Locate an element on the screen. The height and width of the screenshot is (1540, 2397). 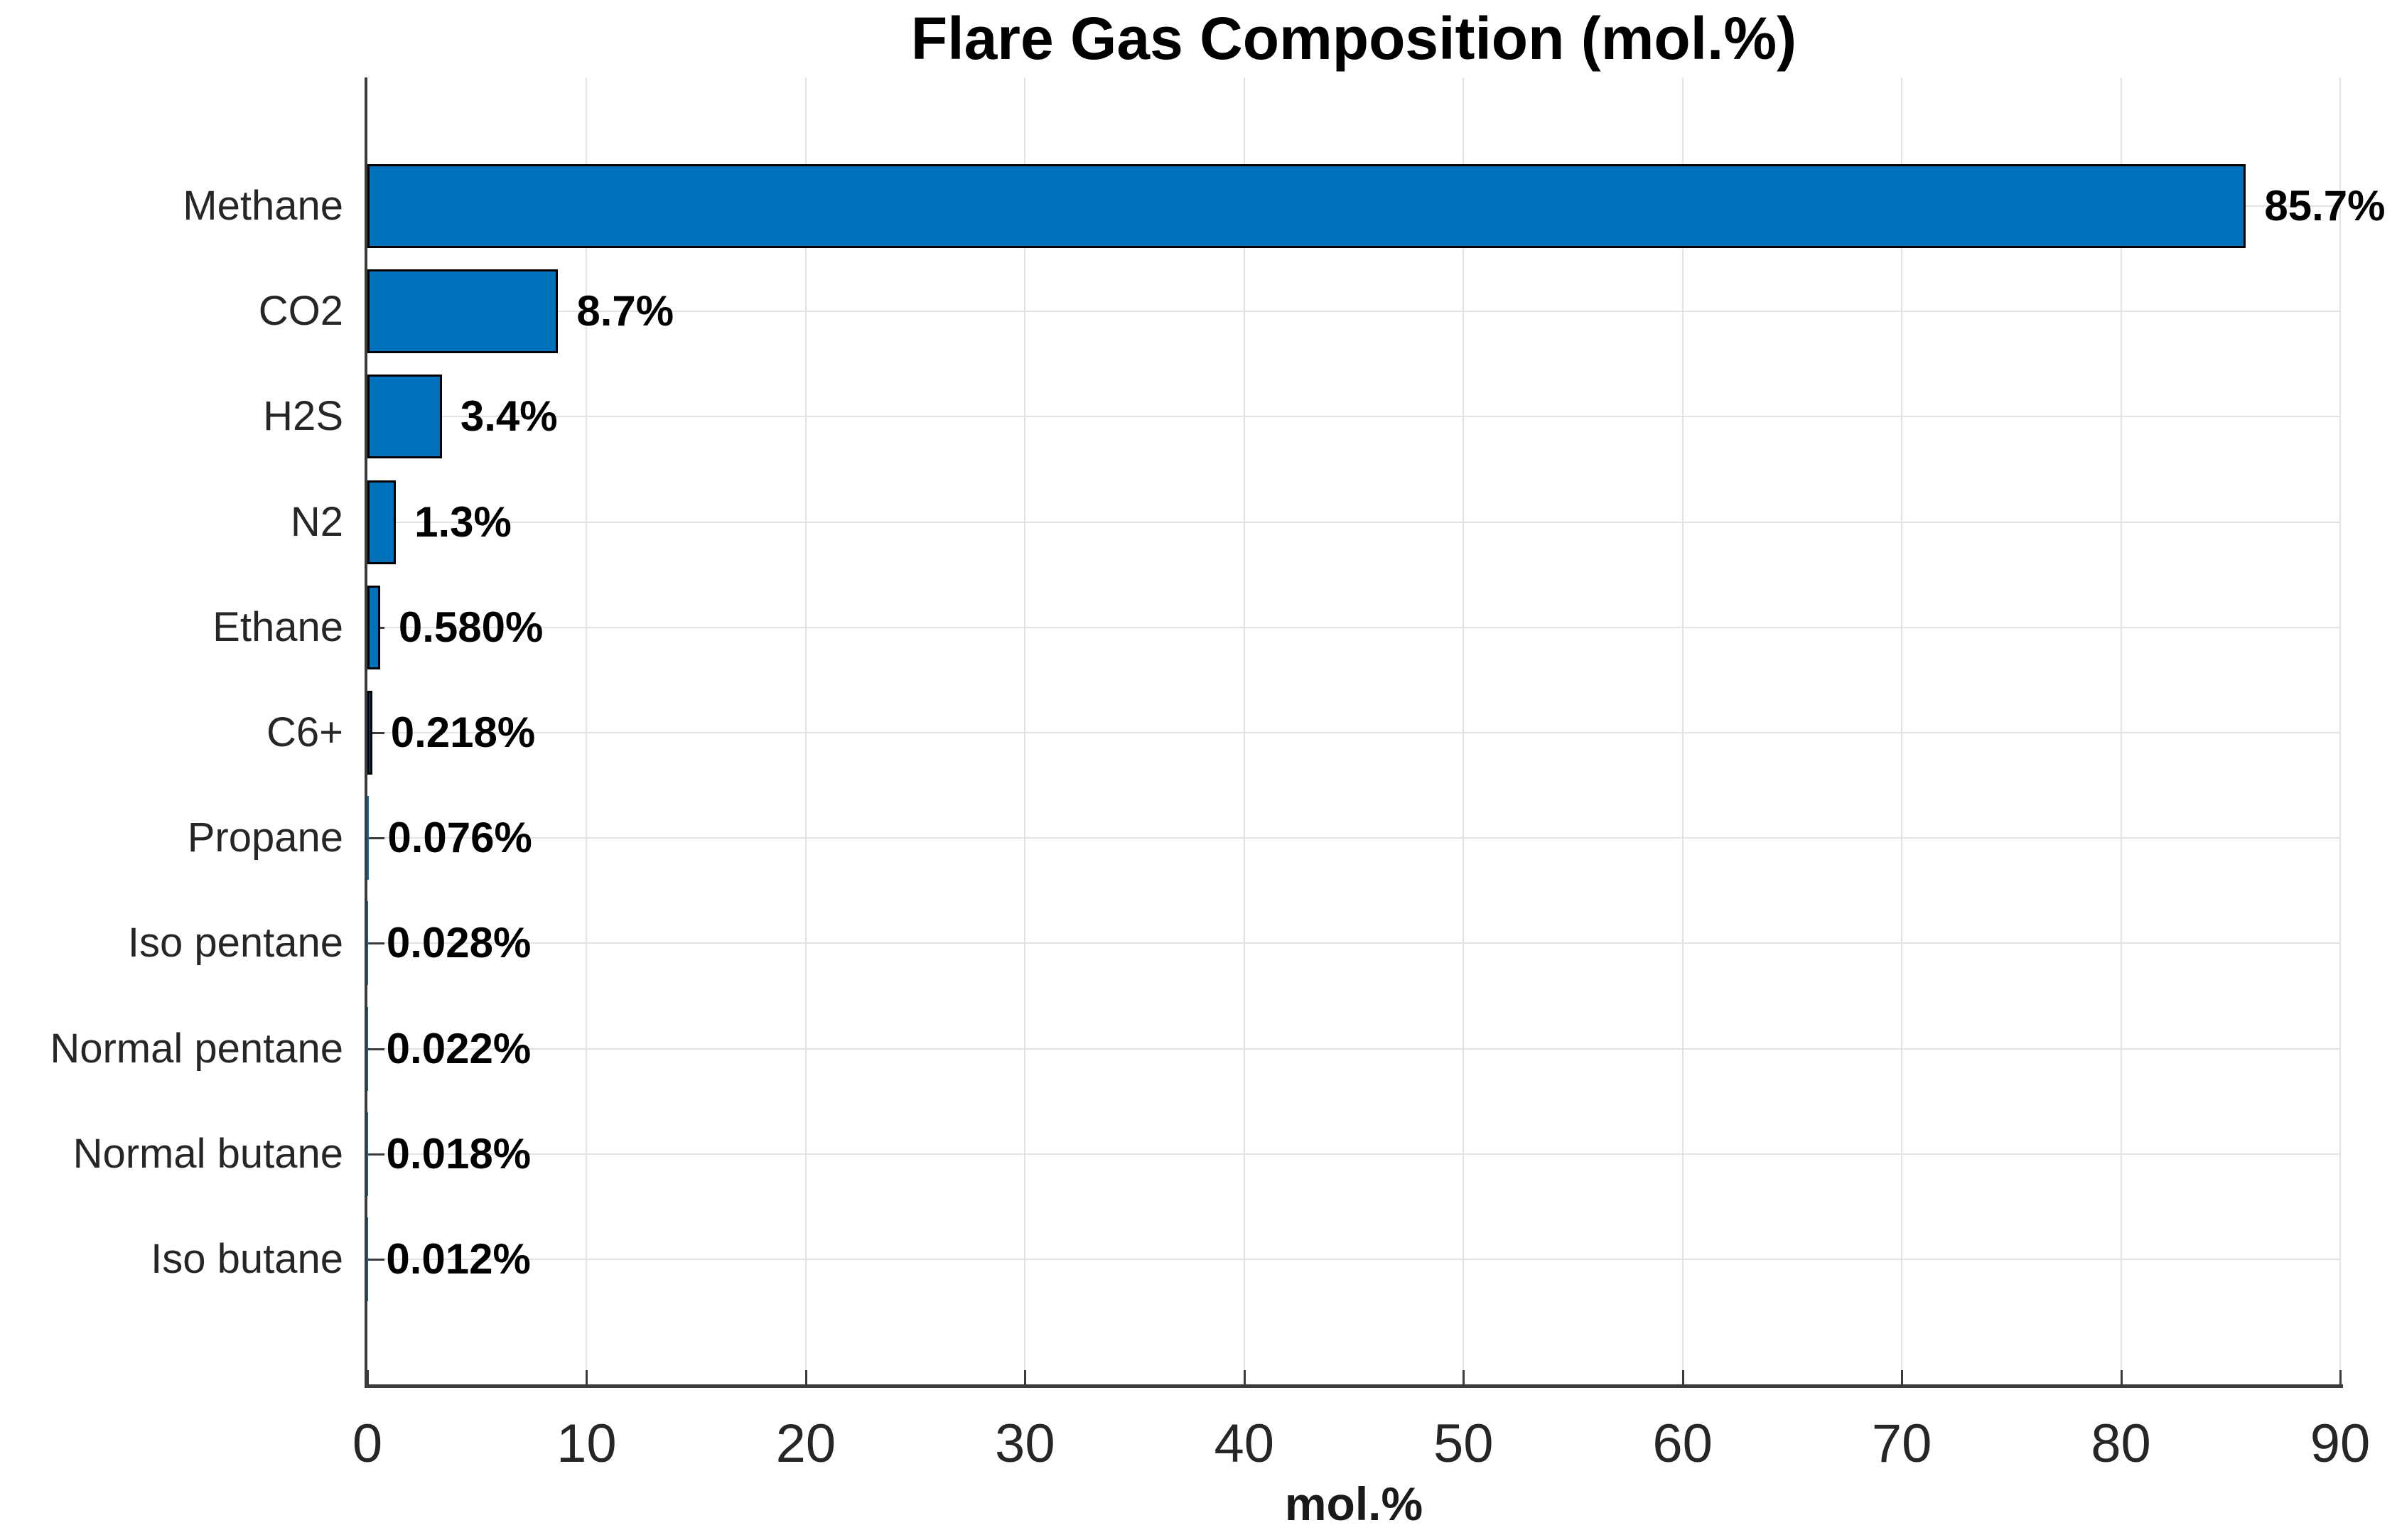
x-tick-label: 50 is located at coordinates (1463, 1444).